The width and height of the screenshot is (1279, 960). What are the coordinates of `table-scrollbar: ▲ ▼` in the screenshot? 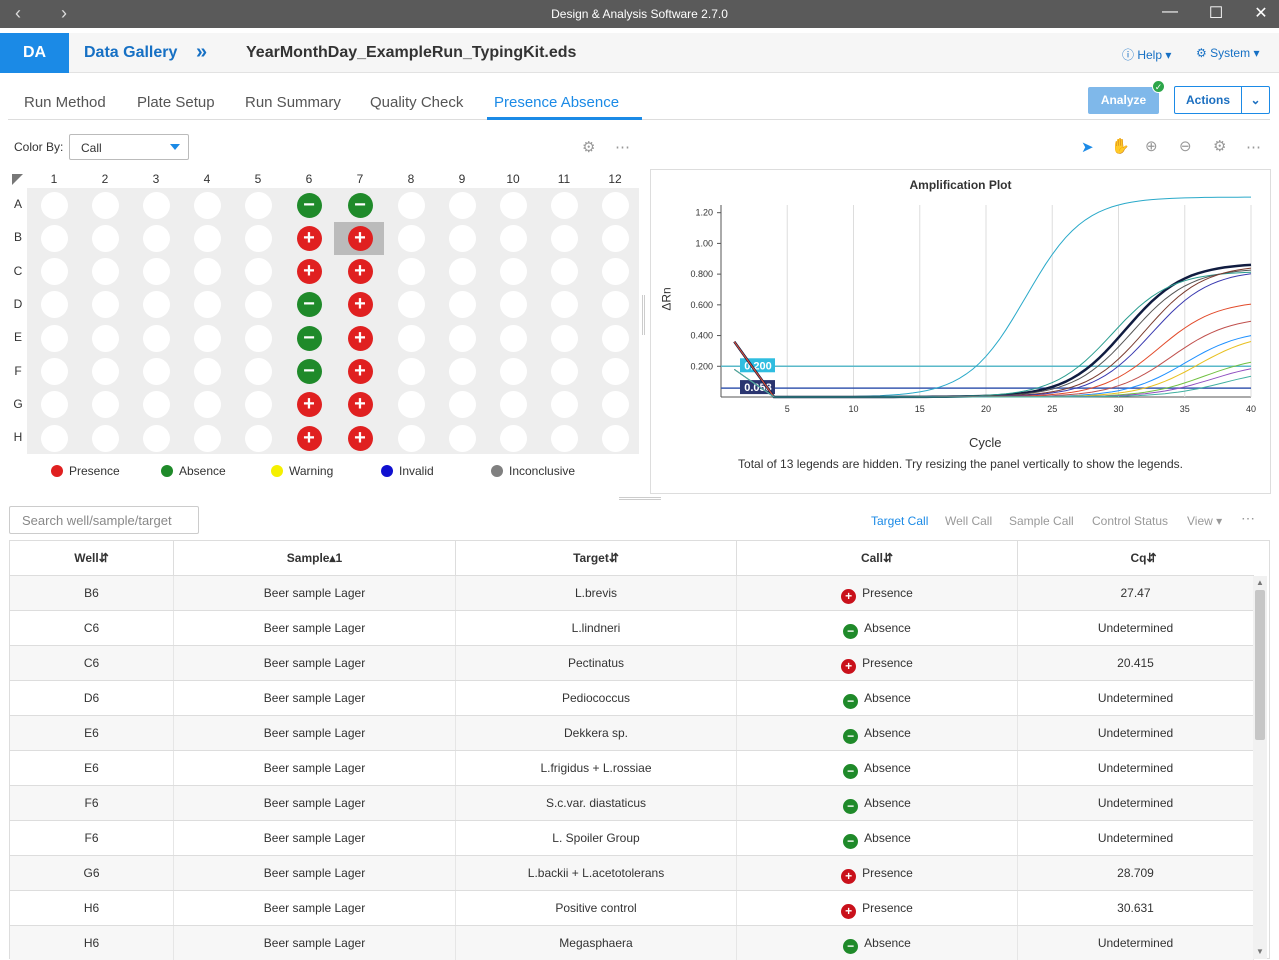 It's located at (1260, 767).